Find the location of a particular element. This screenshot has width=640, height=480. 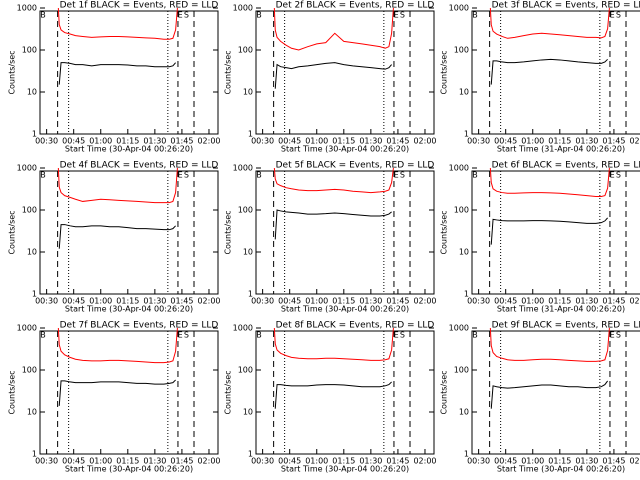

x-axis-label: Start Time (31-Apr-04 00:26:20) is located at coordinates (561, 149).